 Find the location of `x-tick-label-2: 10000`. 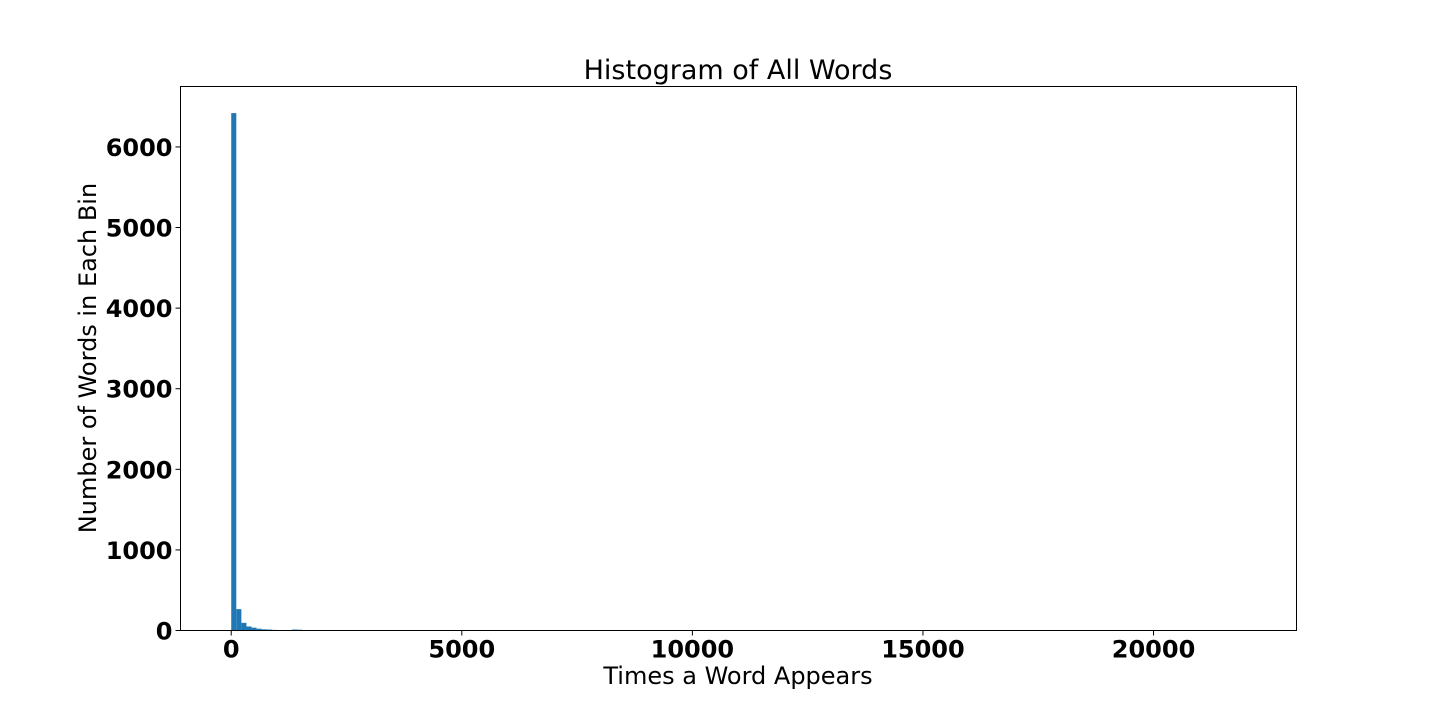

x-tick-label-2: 10000 is located at coordinates (693, 650).